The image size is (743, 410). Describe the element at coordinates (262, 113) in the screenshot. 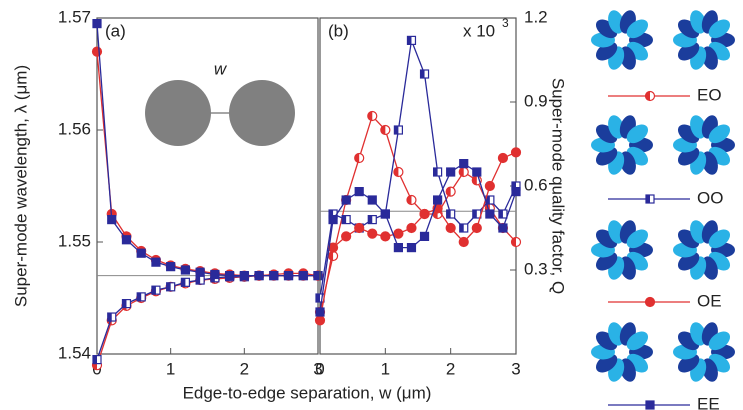

I see `inset-disk` at that location.